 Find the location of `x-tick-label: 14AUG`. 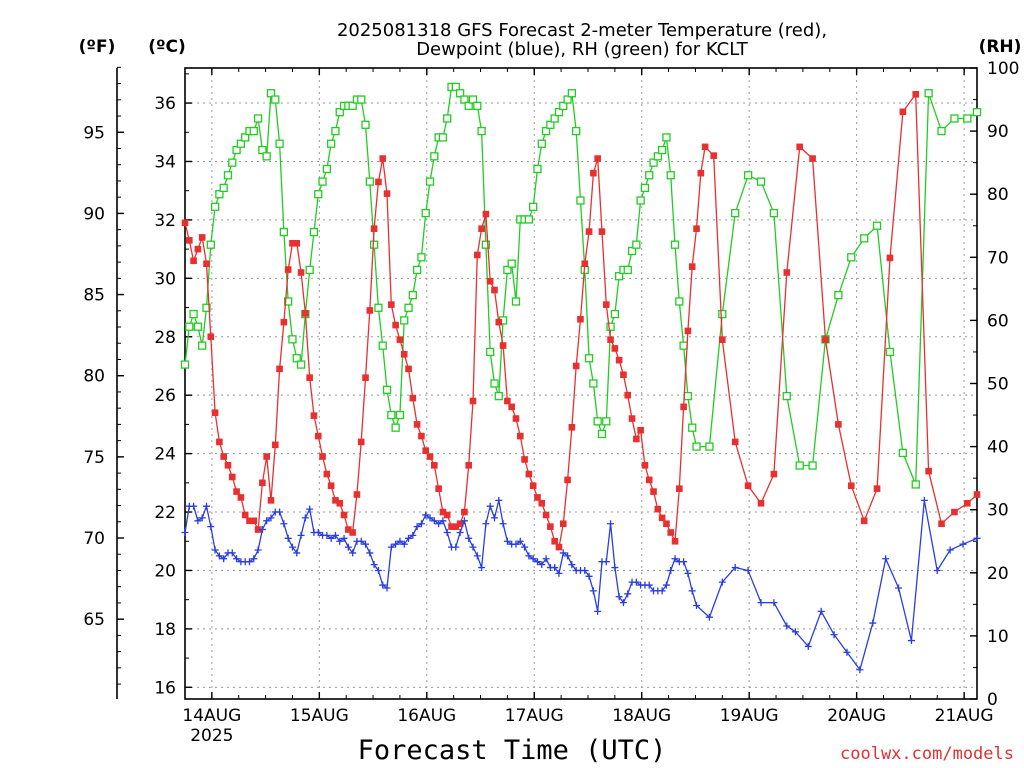

x-tick-label: 14AUG is located at coordinates (211, 716).